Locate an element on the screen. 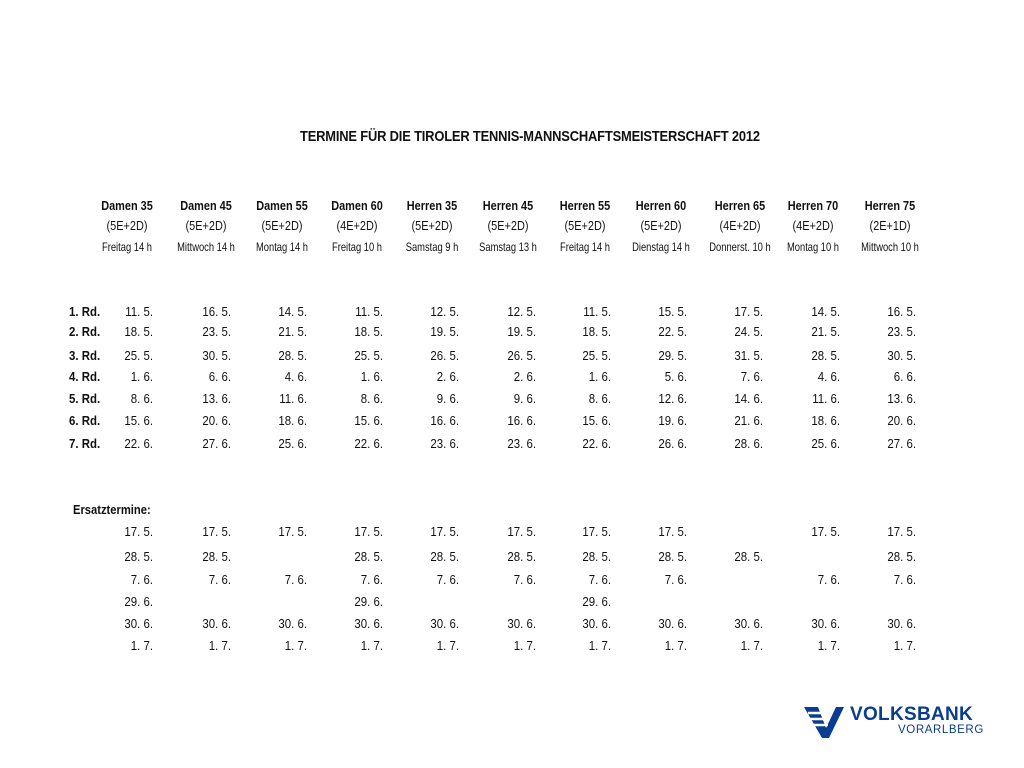 The image size is (1024, 768). table-cell: 12. 5. is located at coordinates (444, 311).